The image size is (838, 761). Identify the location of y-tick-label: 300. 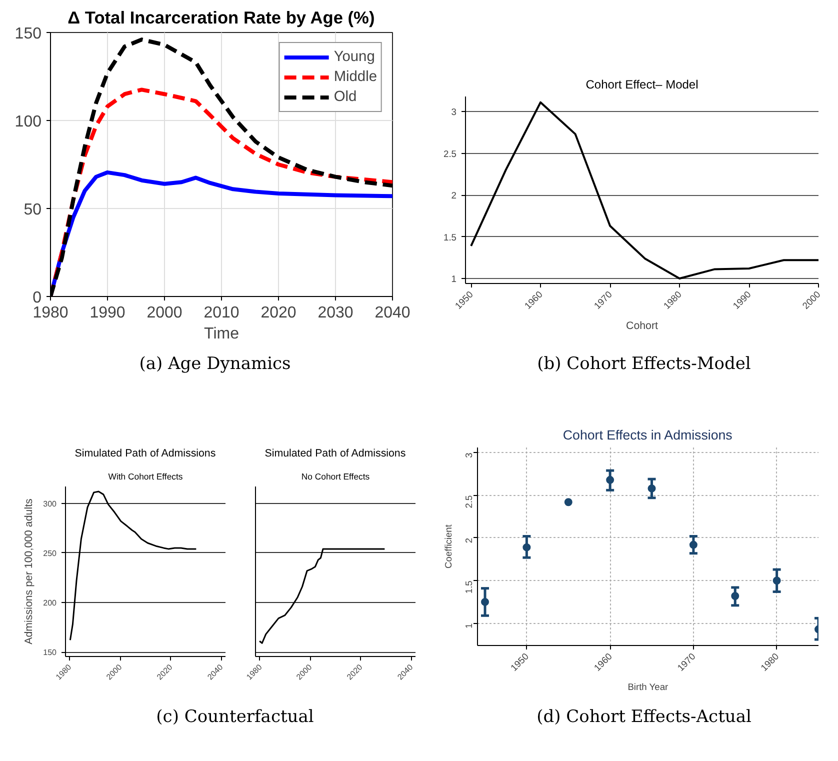
(50, 503).